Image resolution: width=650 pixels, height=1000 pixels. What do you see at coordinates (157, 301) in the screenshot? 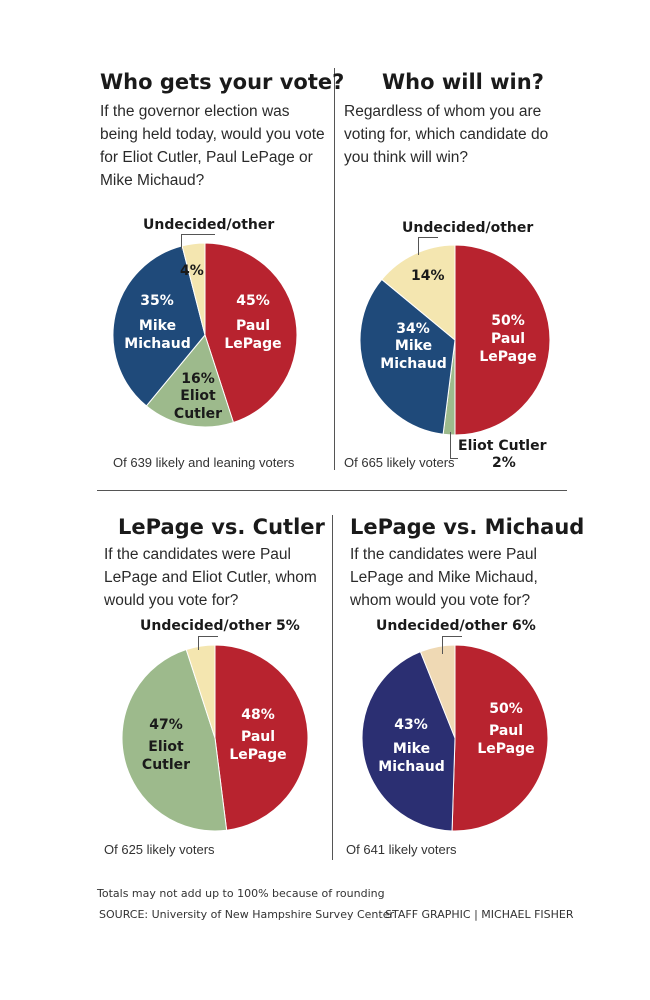
I see `chart1-michaud-pct: 35%` at bounding box center [157, 301].